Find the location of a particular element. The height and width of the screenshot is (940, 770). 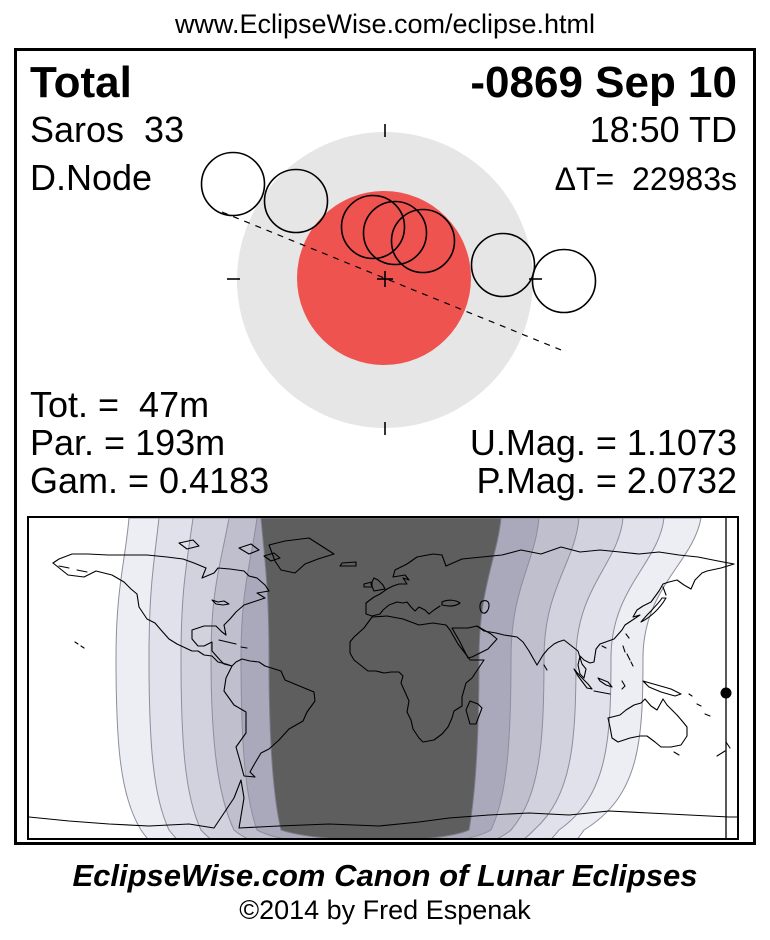

umbra-circle is located at coordinates (384, 278).